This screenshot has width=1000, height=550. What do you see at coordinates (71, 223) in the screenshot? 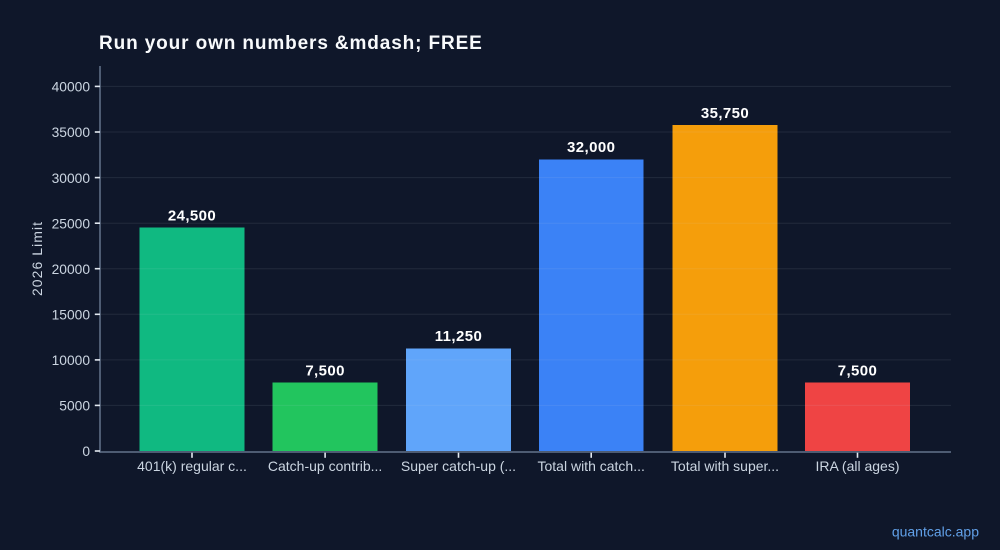
I see `svg-text: 25000` at bounding box center [71, 223].